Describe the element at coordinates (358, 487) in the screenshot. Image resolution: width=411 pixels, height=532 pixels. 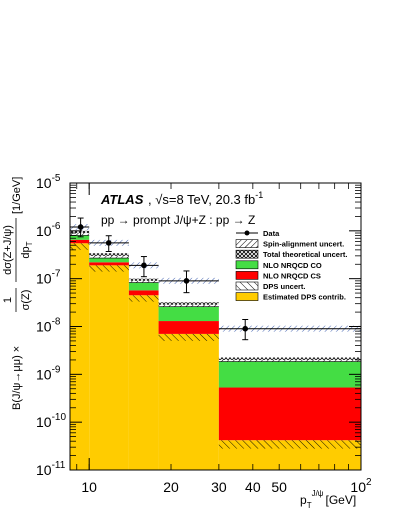
I see `x-tick-main-5: 10` at that location.